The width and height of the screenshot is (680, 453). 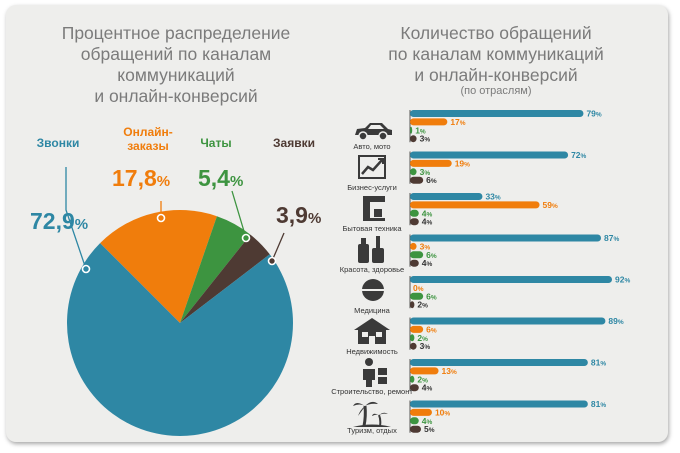 What do you see at coordinates (214, 178) in the screenshot?
I see `pie-value-chats-number: 5,4` at bounding box center [214, 178].